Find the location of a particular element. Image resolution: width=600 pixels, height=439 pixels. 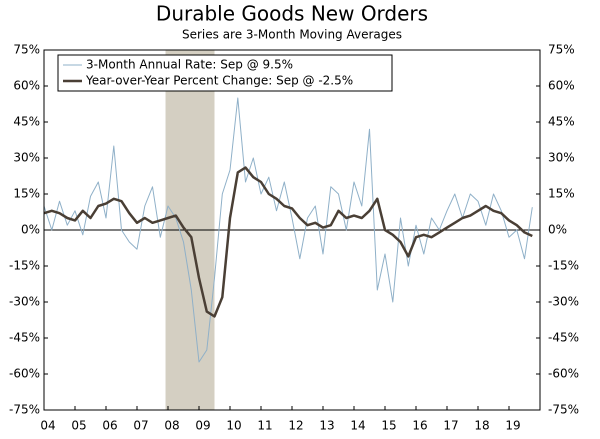

y2-tick-label: -45% is located at coordinates (563, 338).